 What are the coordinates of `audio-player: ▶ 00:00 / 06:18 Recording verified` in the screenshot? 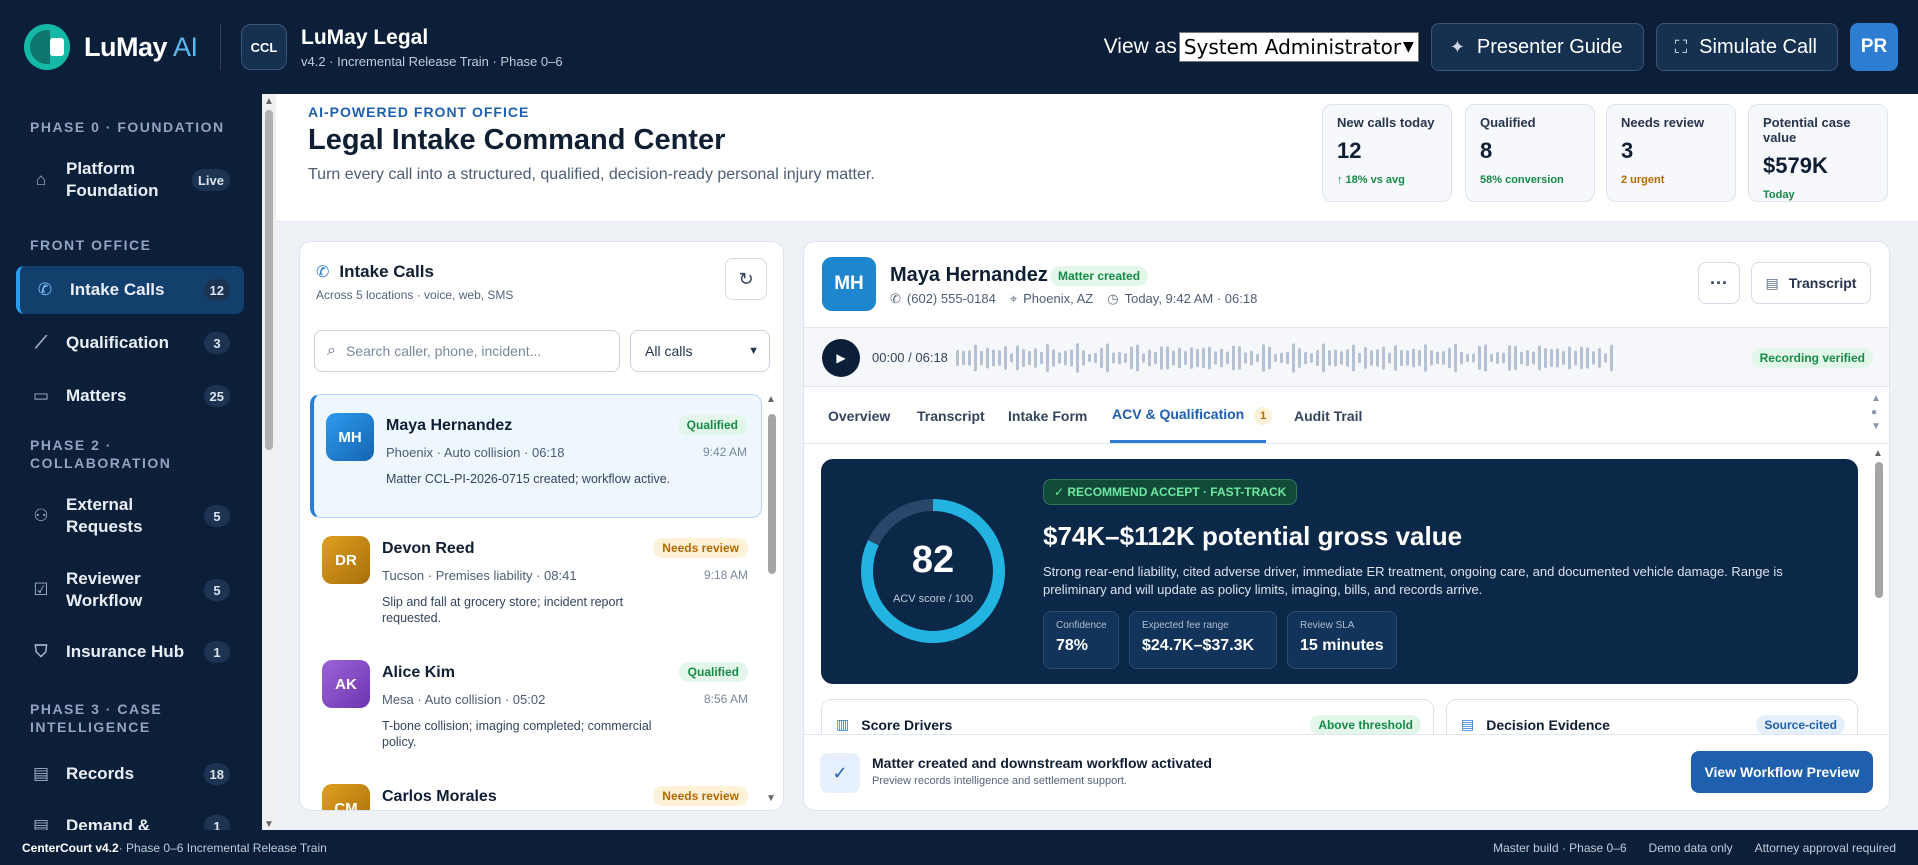 It's located at (1346, 357).